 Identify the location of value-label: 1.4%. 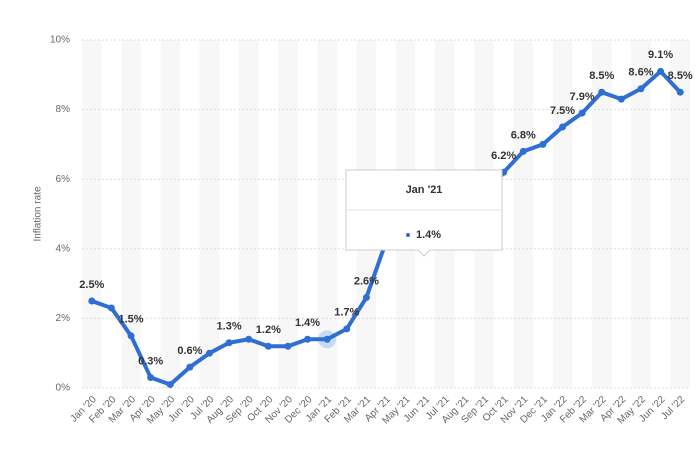
(307, 323).